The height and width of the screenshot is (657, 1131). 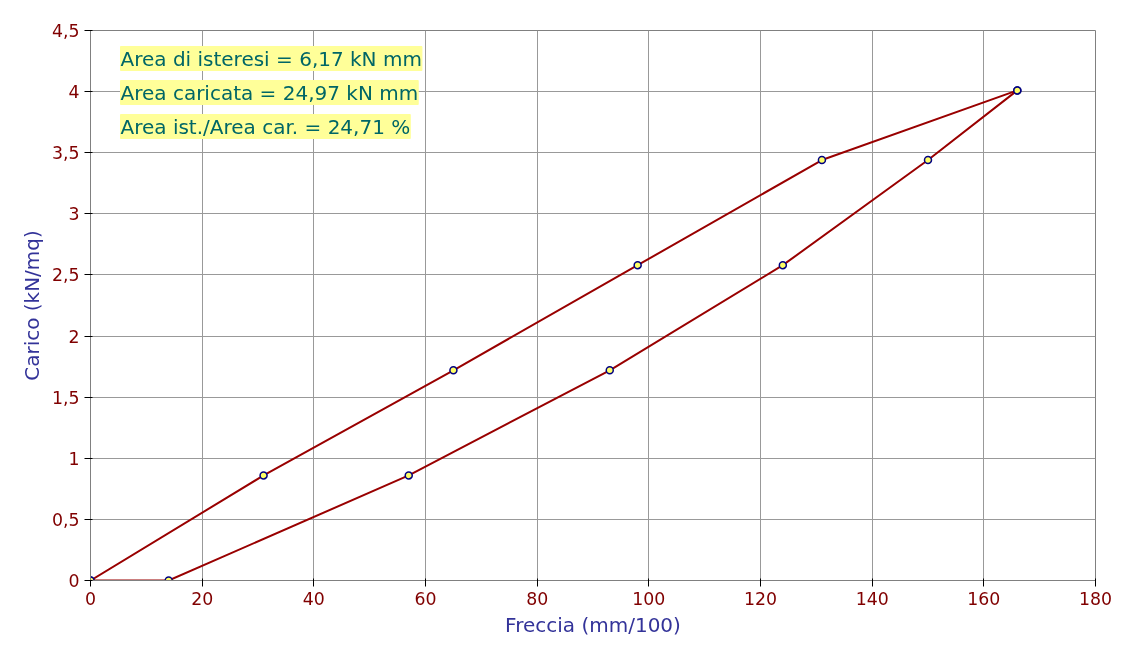 What do you see at coordinates (31, 305) in the screenshot?
I see `y-axis-title: Carico (kN/mq)` at bounding box center [31, 305].